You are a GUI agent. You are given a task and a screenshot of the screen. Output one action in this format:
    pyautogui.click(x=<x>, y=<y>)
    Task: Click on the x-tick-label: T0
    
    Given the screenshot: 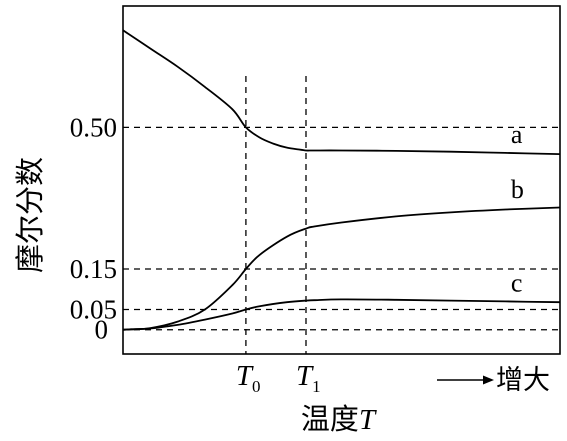 What is the action you would take?
    pyautogui.click(x=248, y=378)
    